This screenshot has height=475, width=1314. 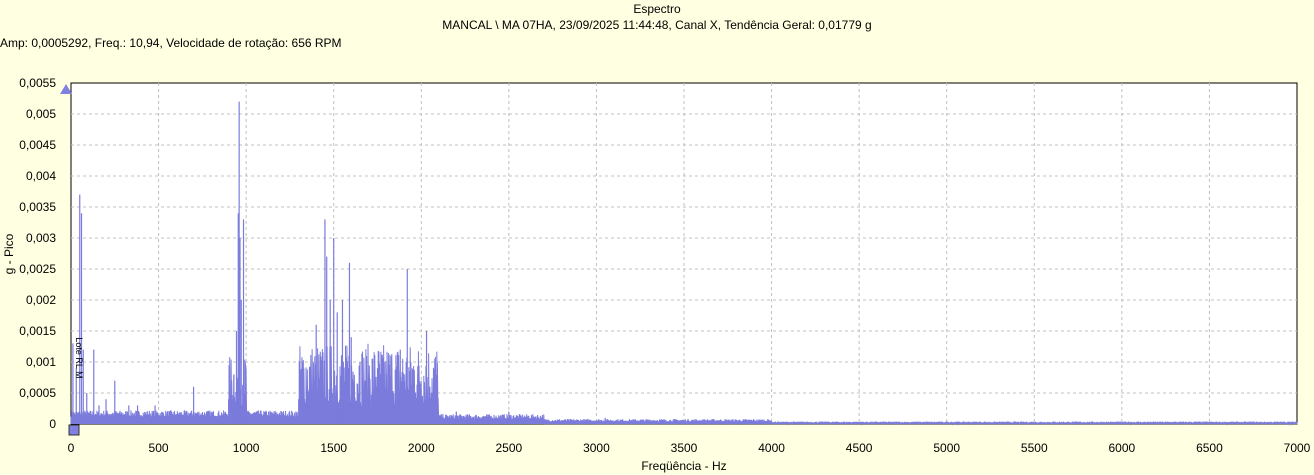 What do you see at coordinates (41, 176) in the screenshot?
I see `y-tick-label: 0,004` at bounding box center [41, 176].